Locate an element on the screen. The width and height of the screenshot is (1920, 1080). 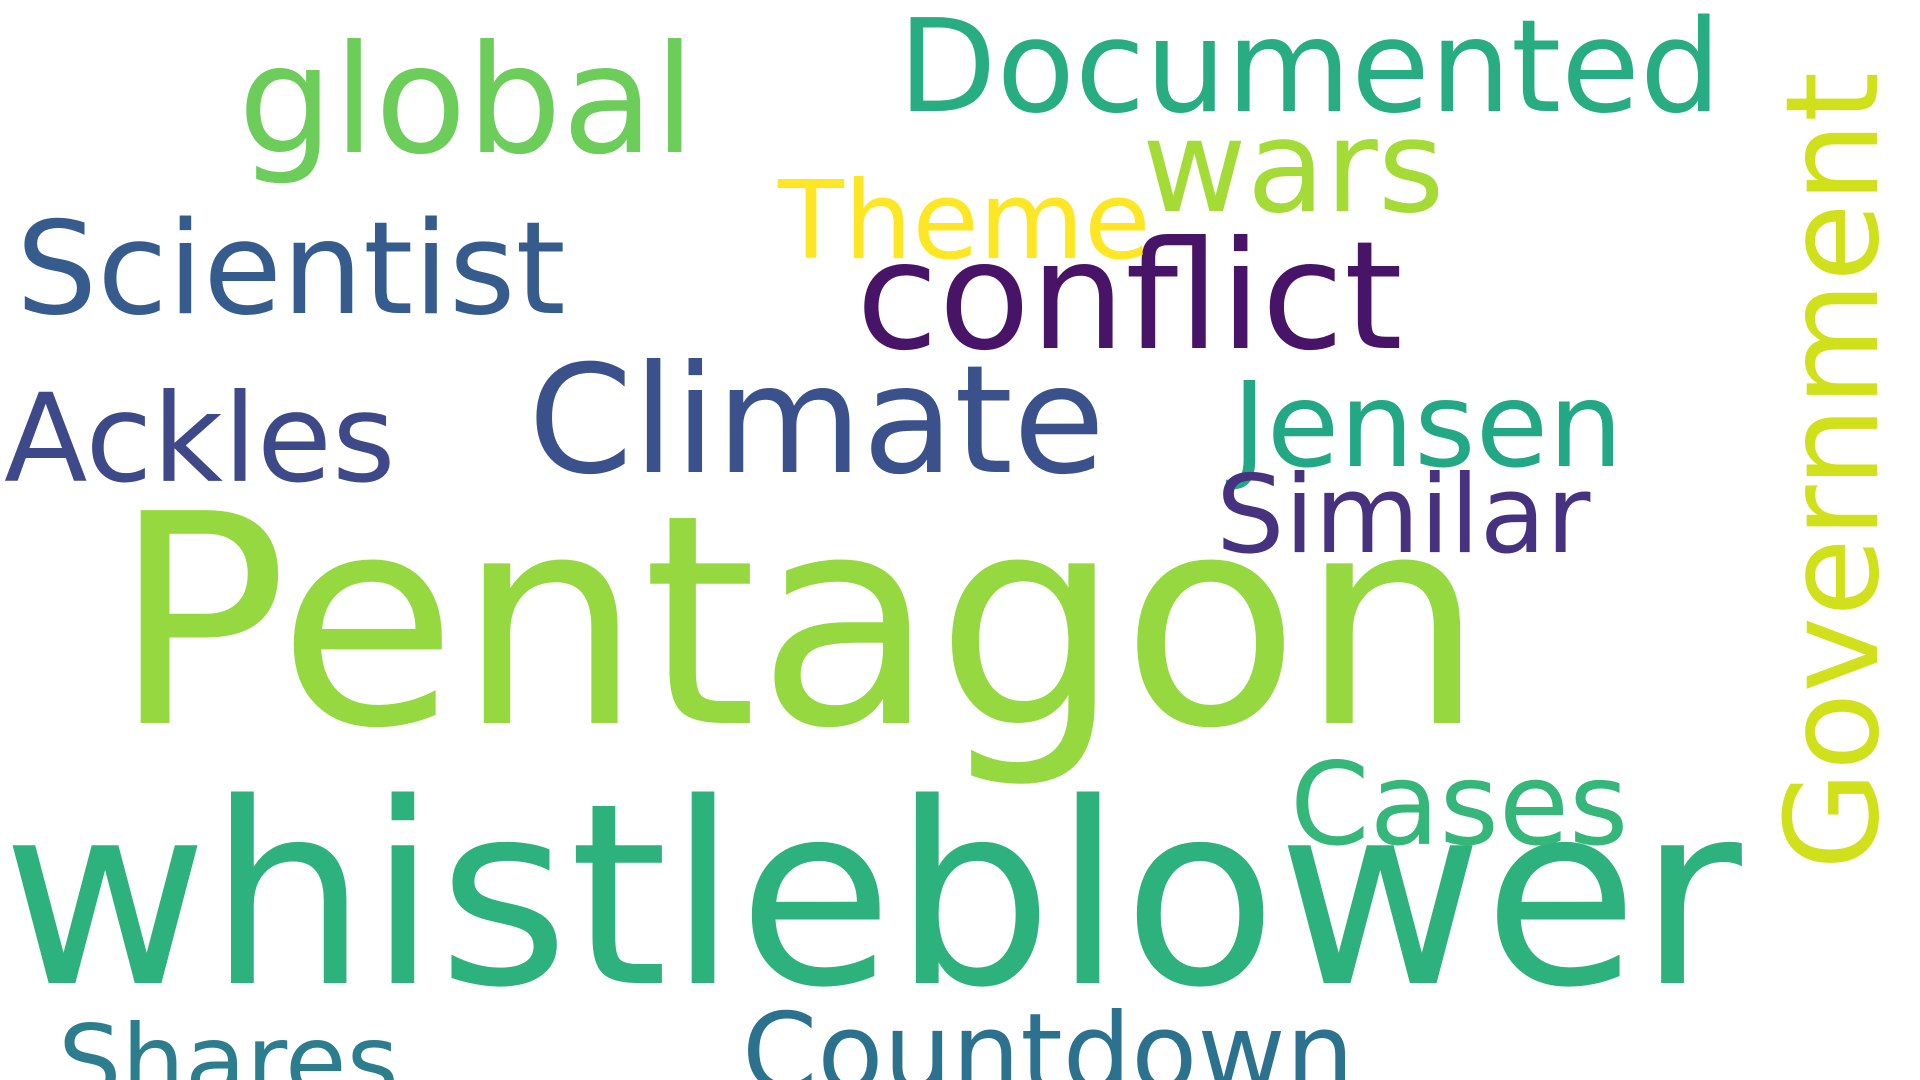
word-climate: Climate is located at coordinates (817, 421).